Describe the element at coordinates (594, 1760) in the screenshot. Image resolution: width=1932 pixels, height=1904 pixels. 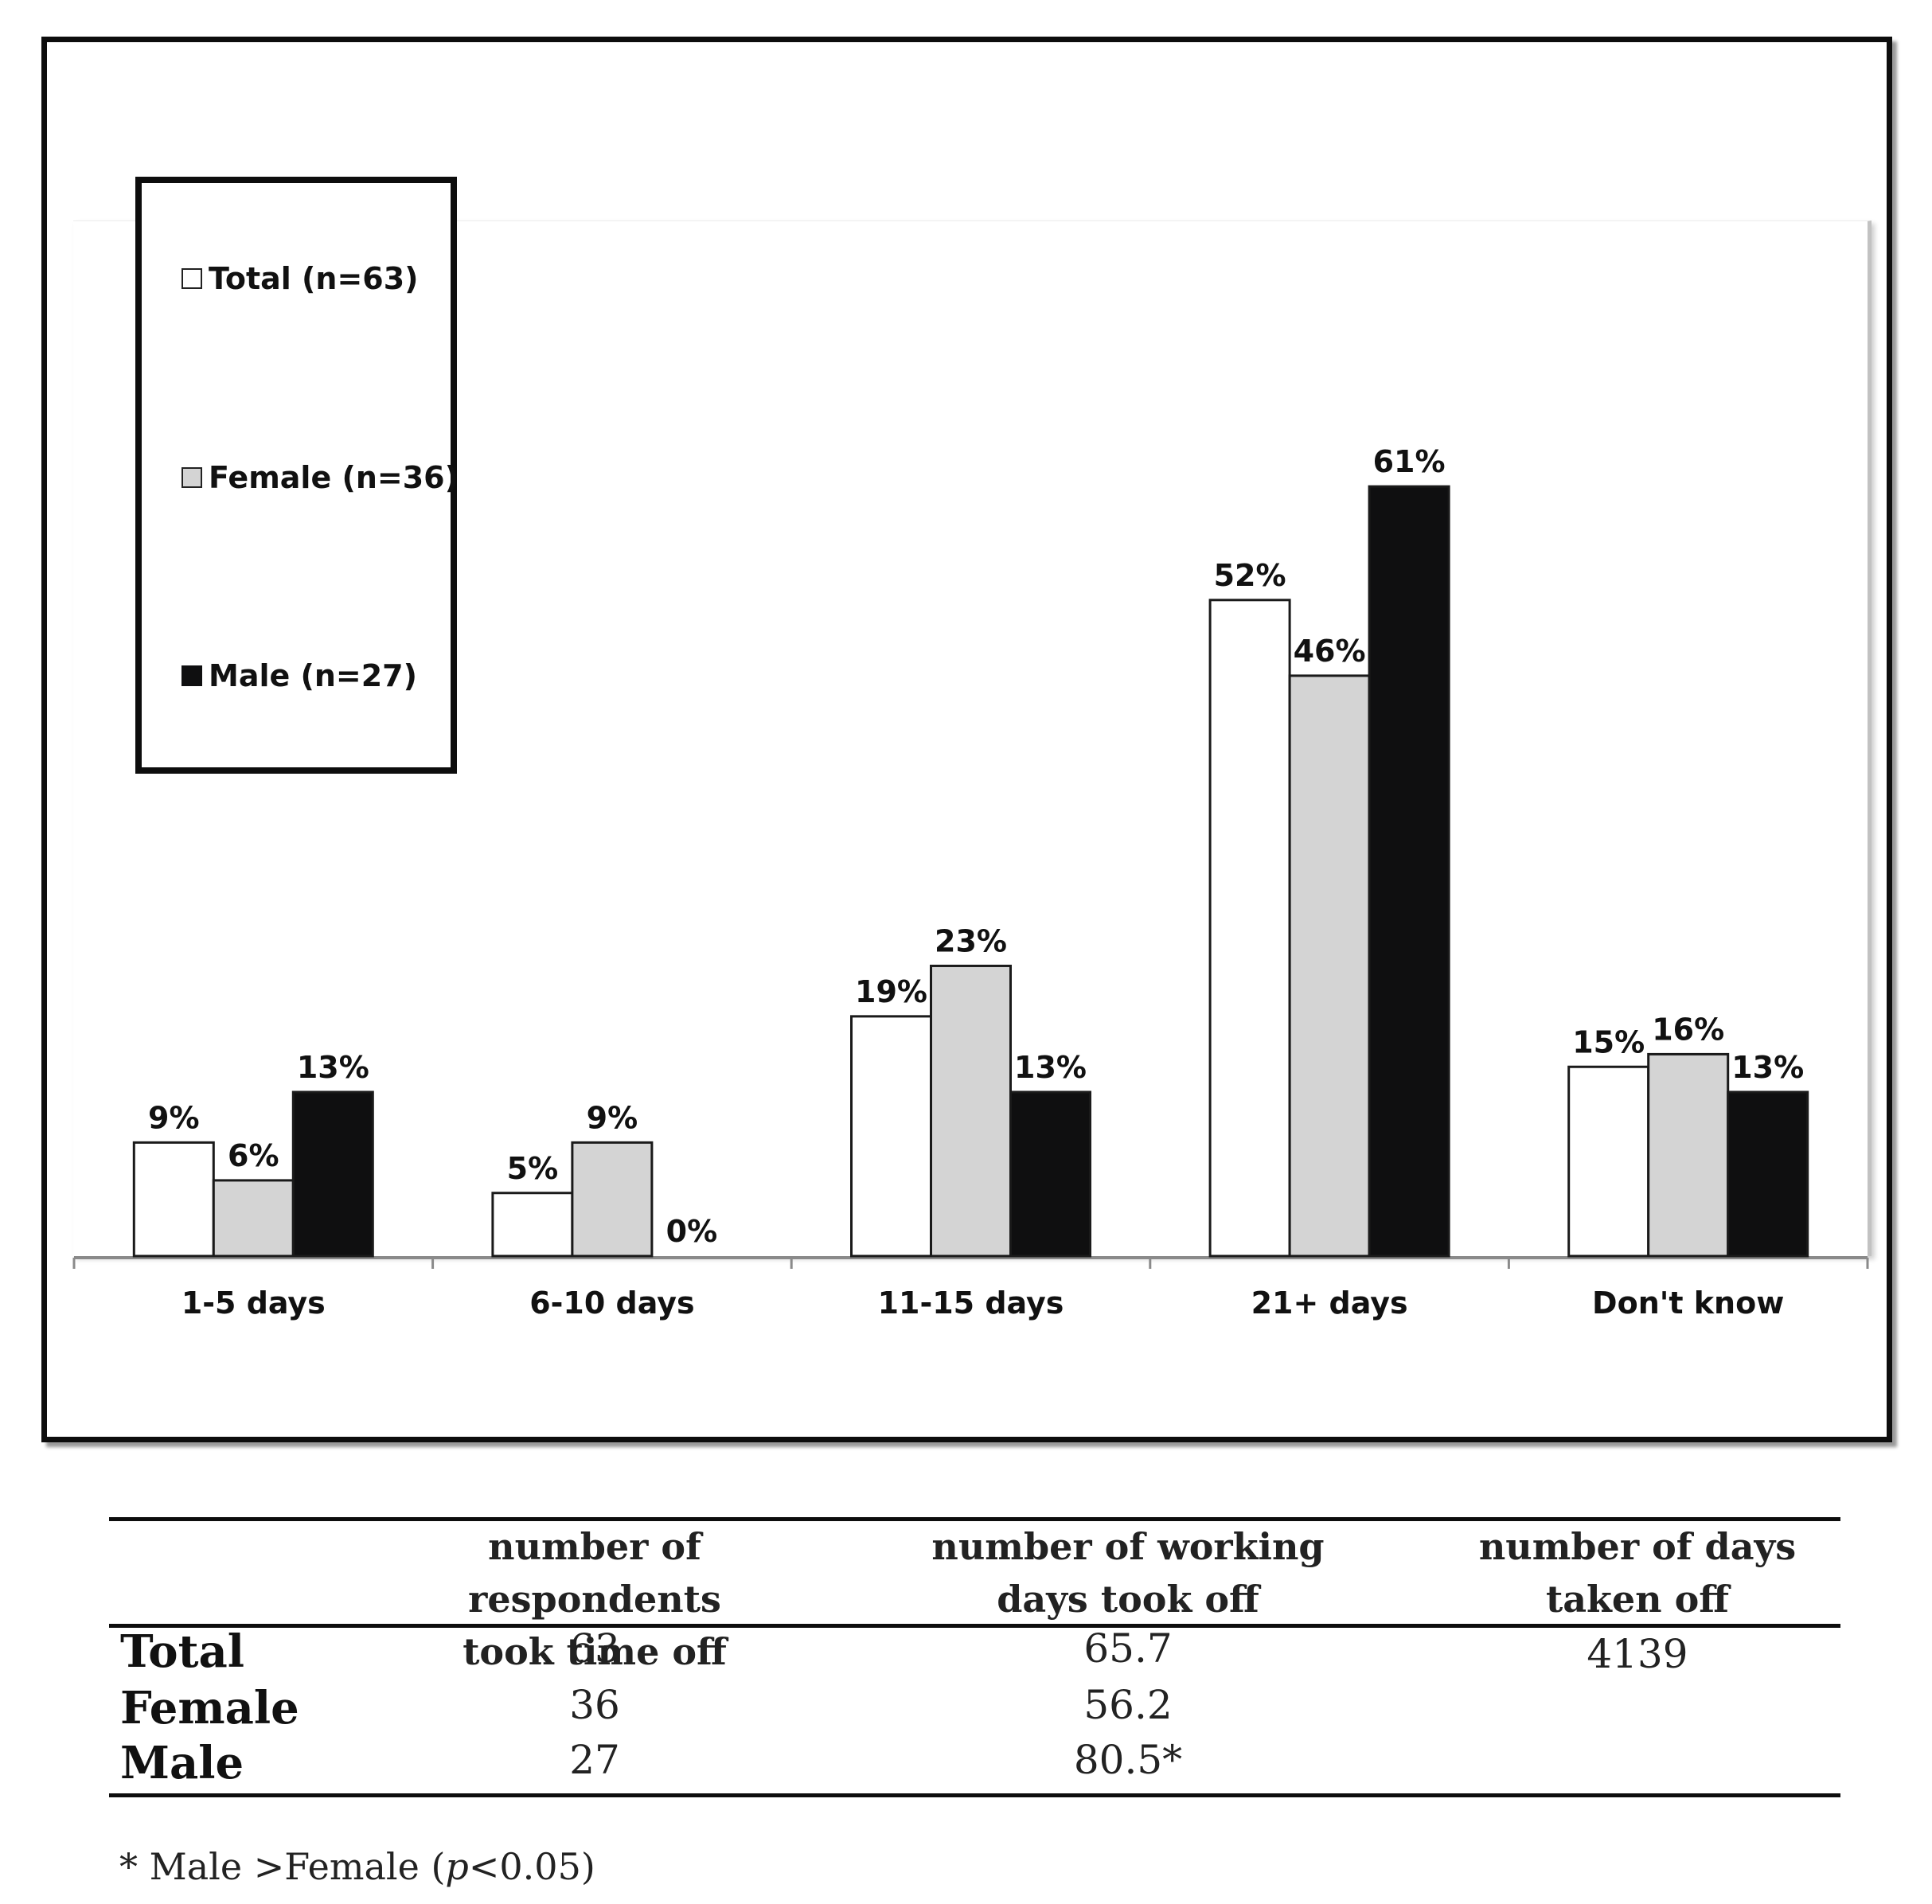
I see `table-cell: 27` at that location.